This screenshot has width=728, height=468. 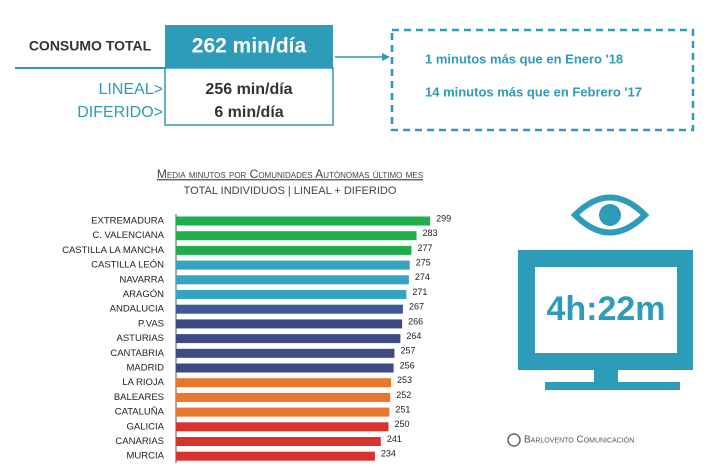 I want to click on value-label: 251, so click(x=402, y=409).